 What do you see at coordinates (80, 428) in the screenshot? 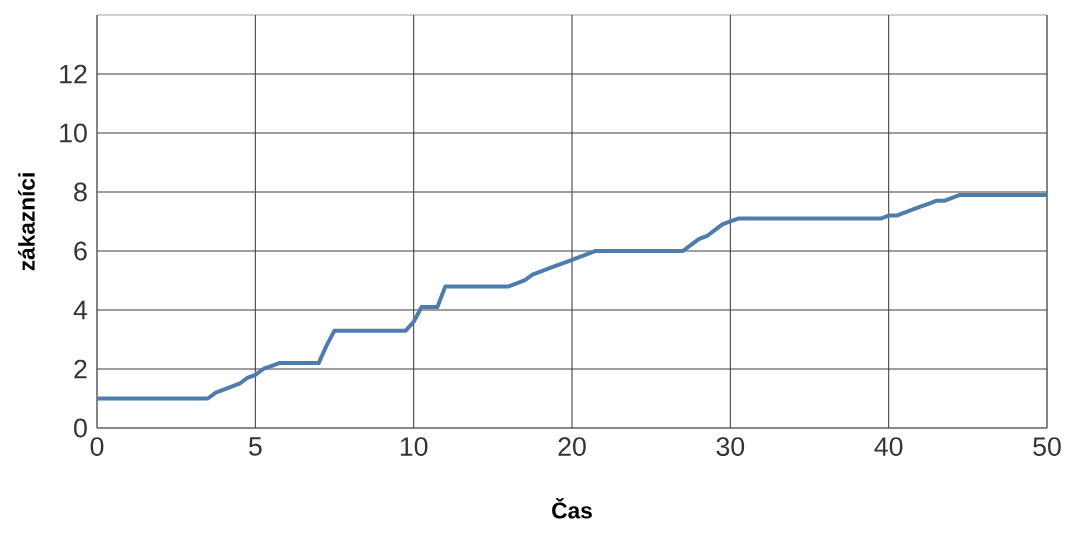
I see `y-tick-label: 0` at bounding box center [80, 428].